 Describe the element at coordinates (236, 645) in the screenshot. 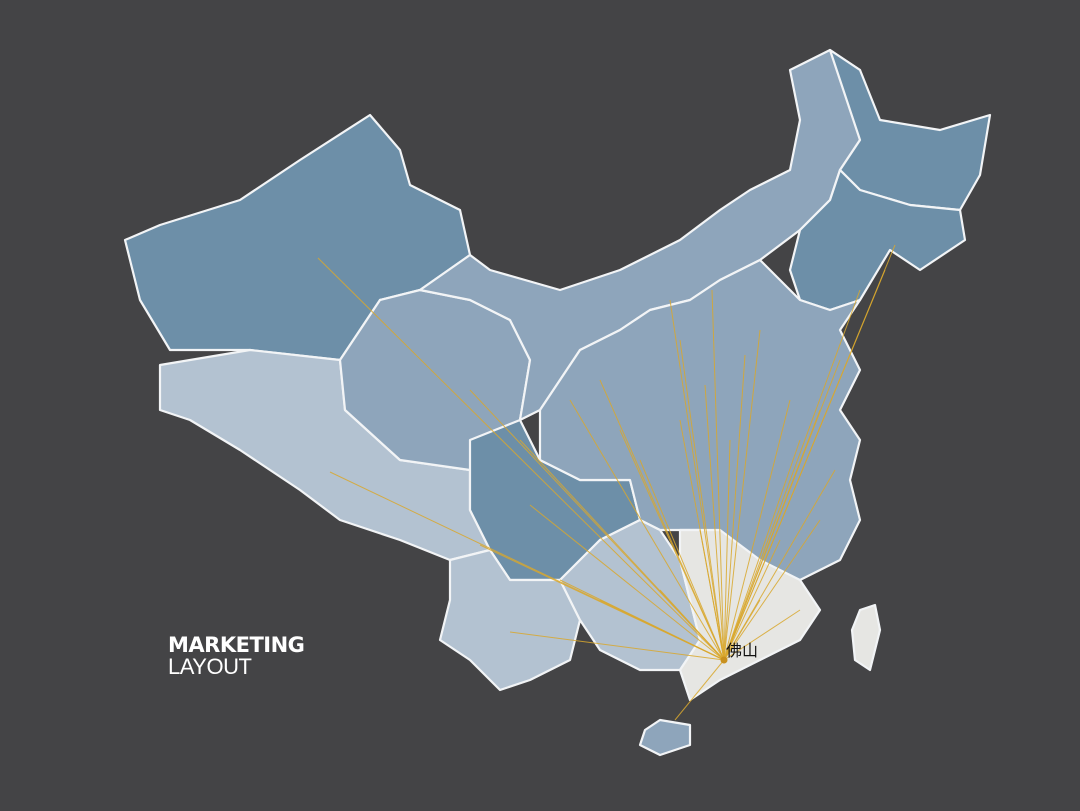

I see `title-line-1: MARKETING` at that location.